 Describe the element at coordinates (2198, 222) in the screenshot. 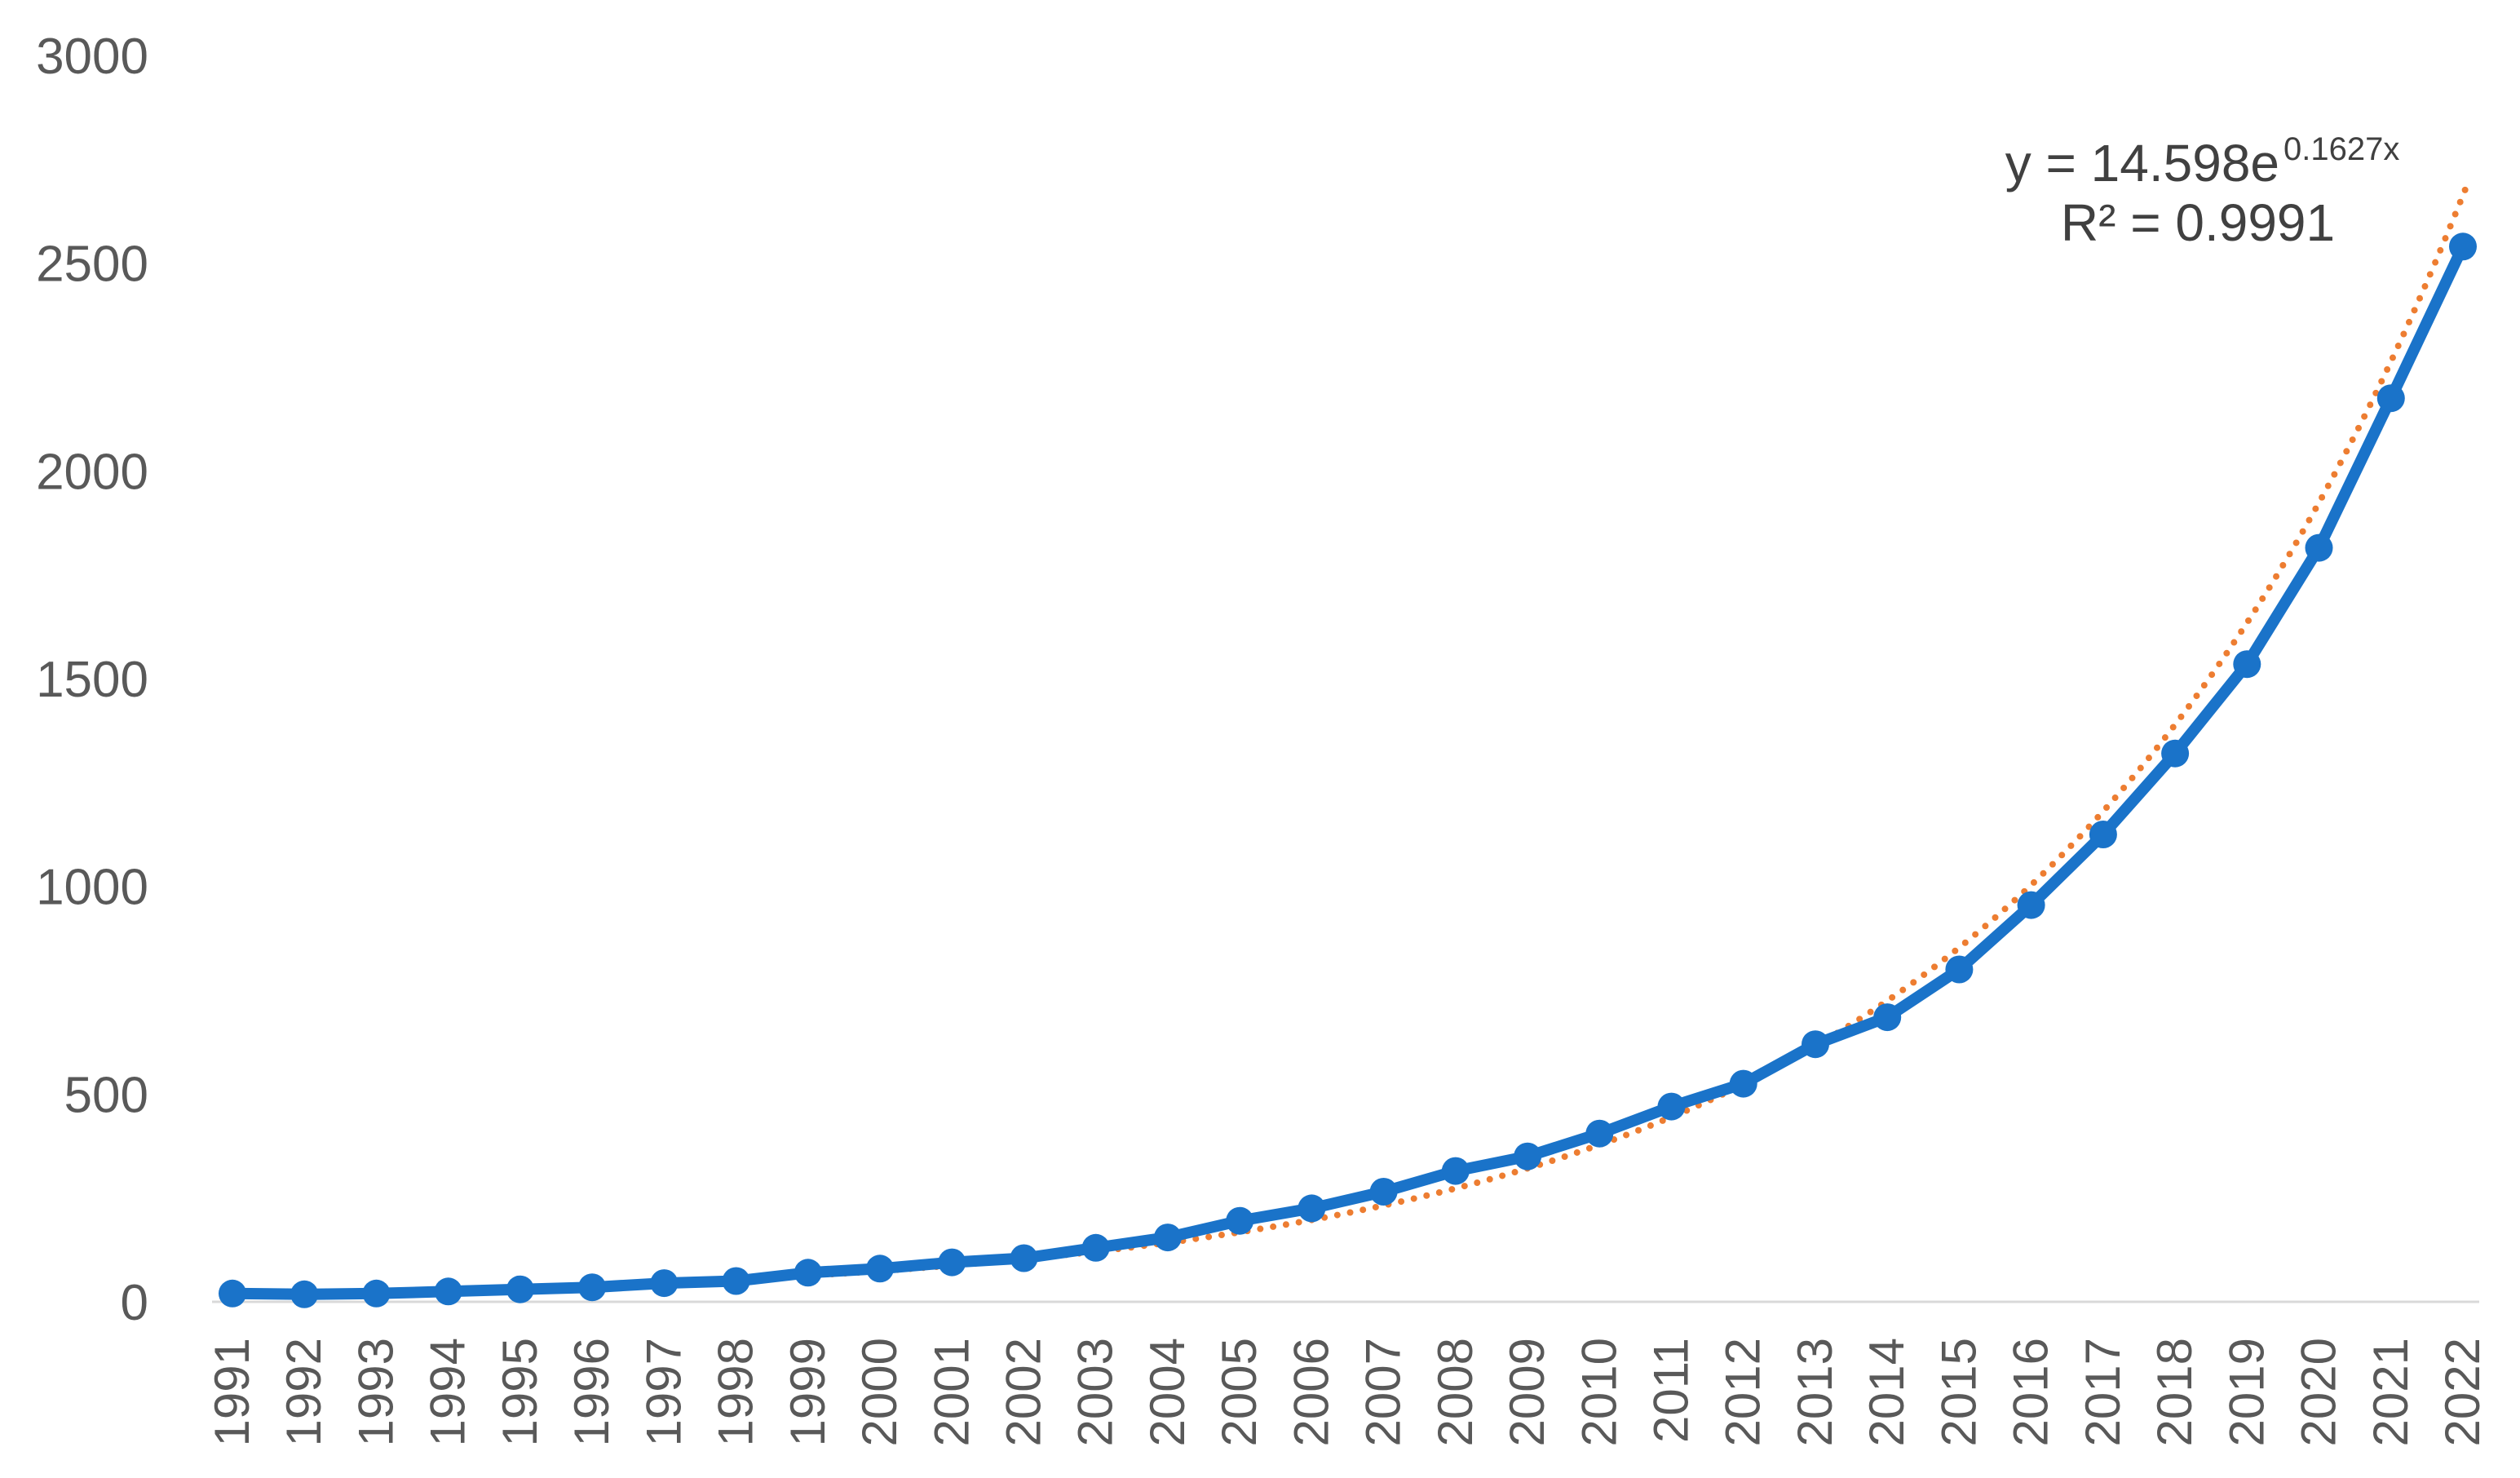

I see `r-squared-text: R² = 0.9991` at that location.